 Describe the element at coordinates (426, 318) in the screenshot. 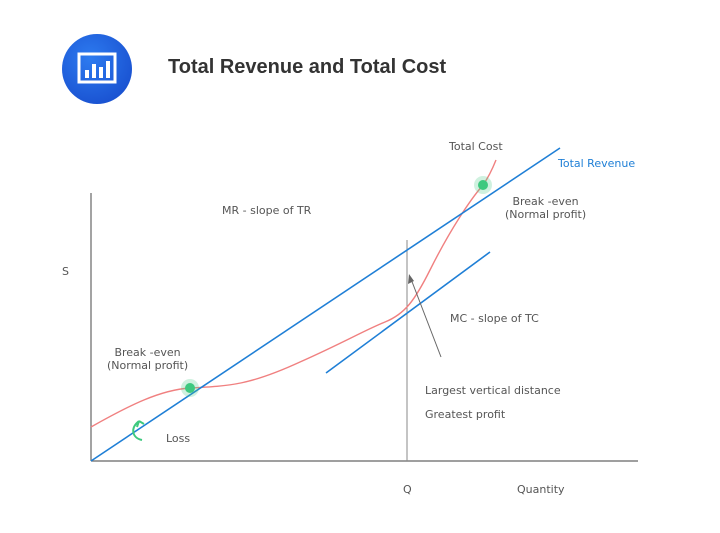

I see `arrow-line` at that location.